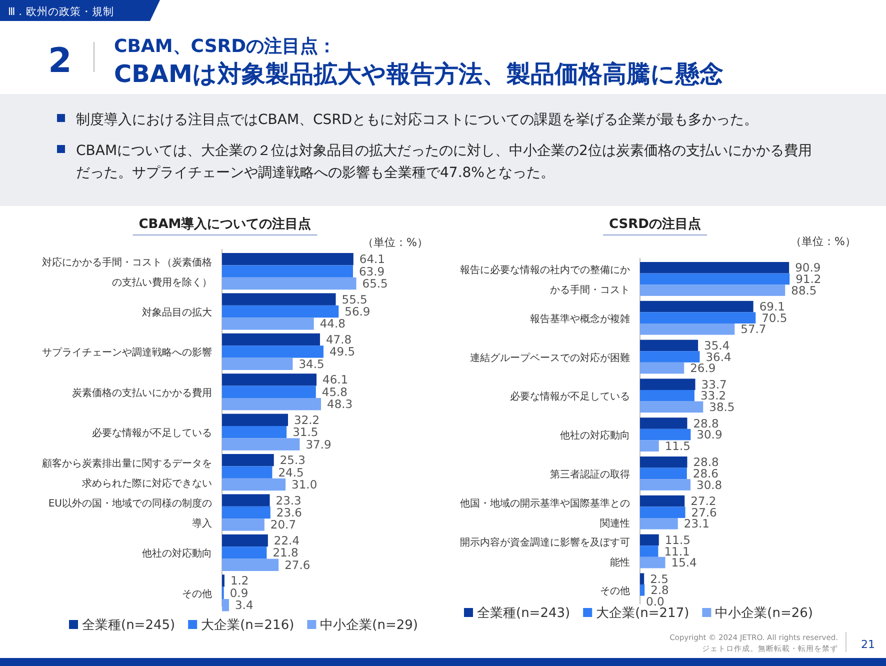  Describe the element at coordinates (61, 11) in the screenshot. I see `text: Ⅲ．欧州の政策・規制` at that location.